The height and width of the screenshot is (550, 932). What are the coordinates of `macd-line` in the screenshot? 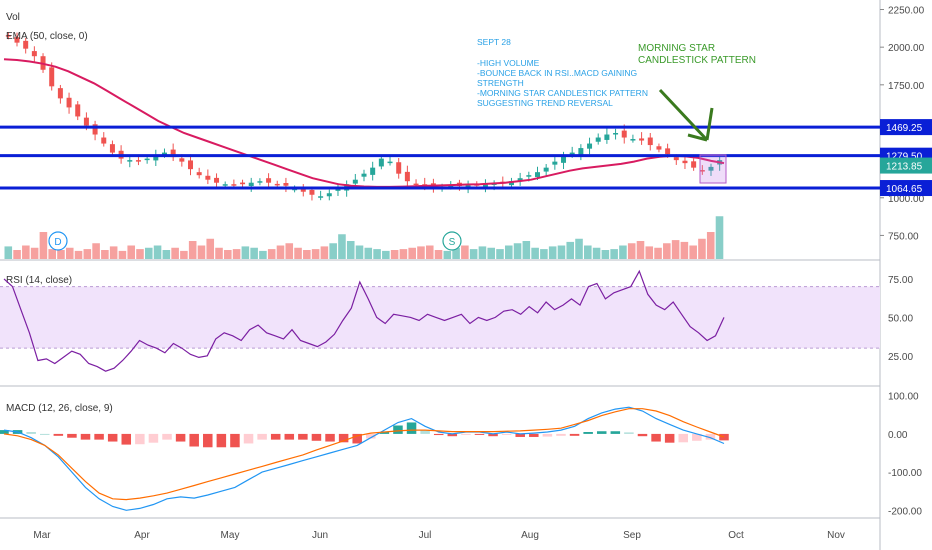 It's located at (364, 458).